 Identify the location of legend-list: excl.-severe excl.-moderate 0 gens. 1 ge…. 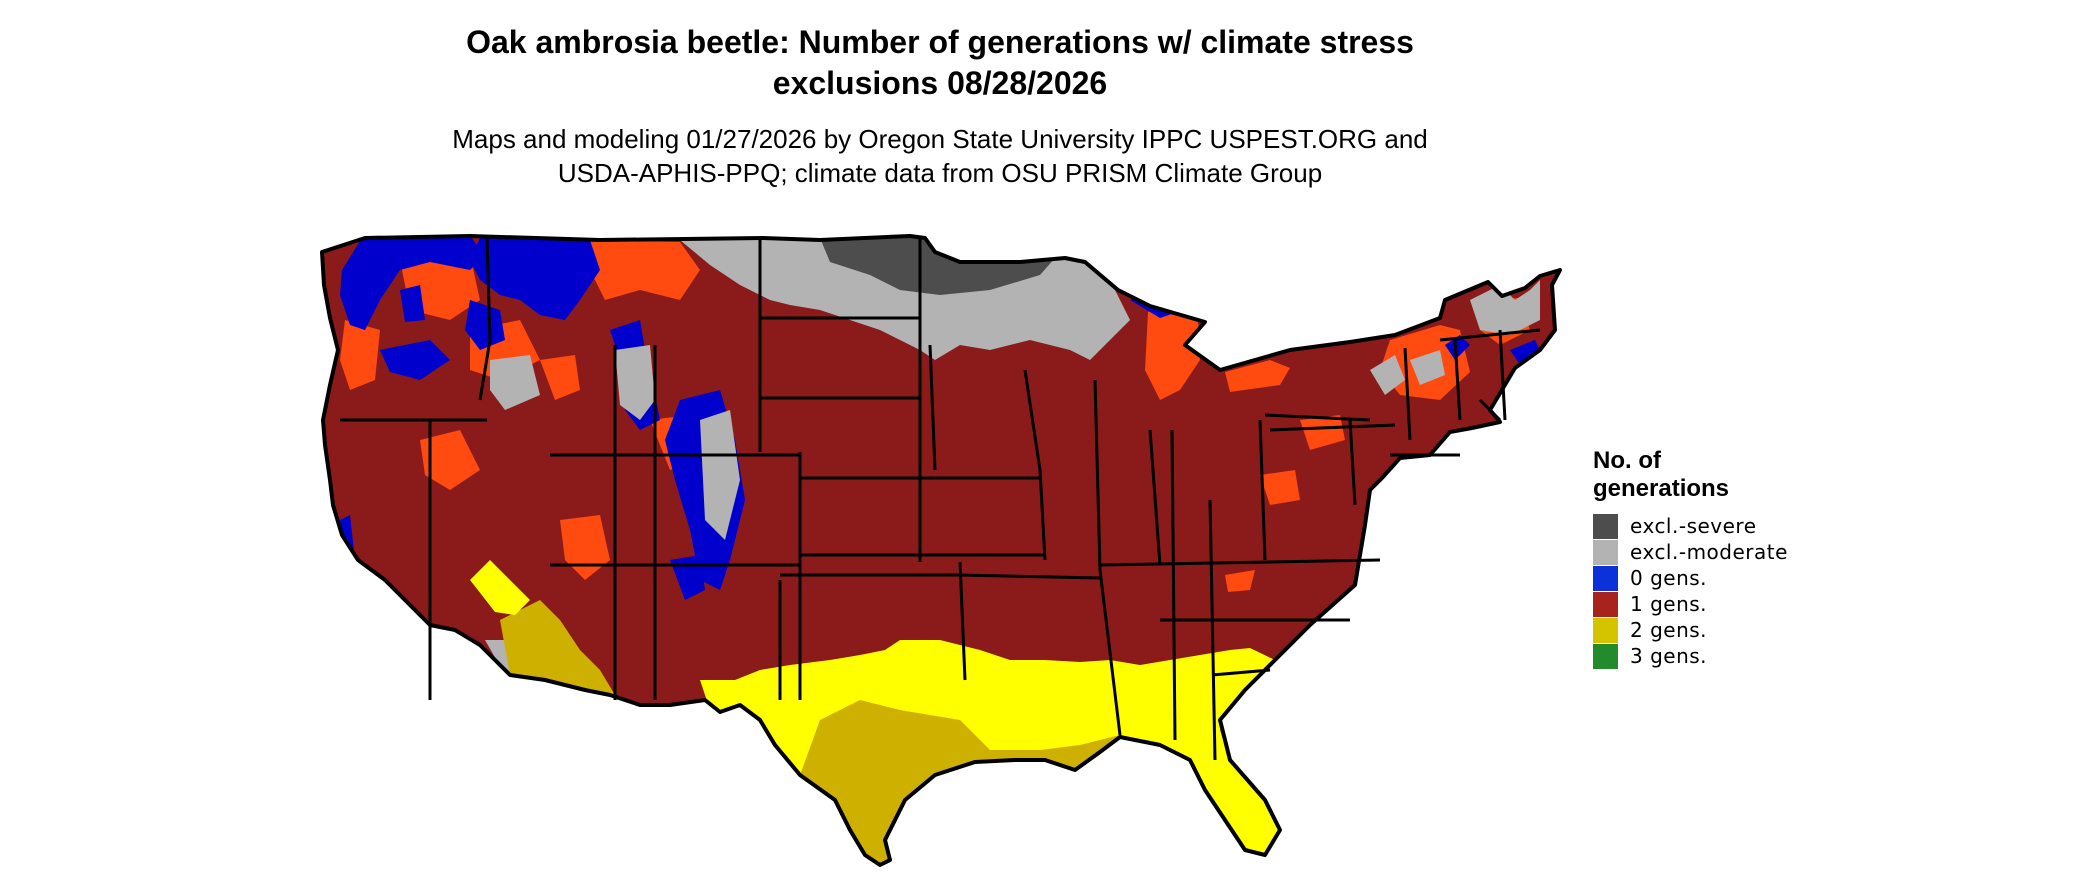
(1690, 591).